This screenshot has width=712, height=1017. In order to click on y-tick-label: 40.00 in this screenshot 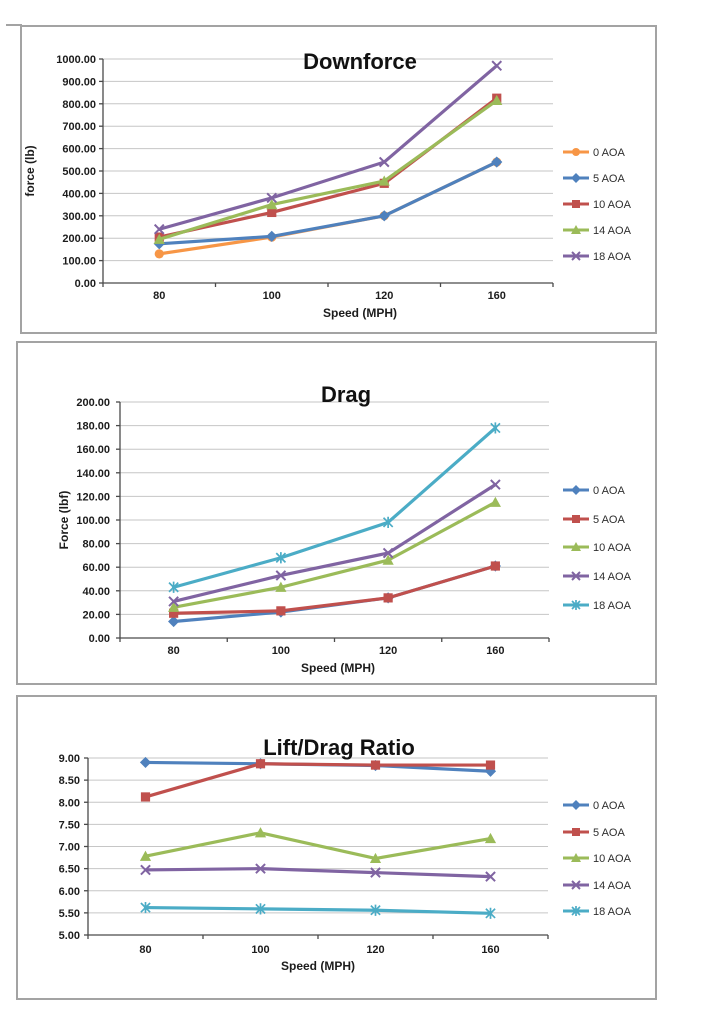, I will do `click(96, 592)`.